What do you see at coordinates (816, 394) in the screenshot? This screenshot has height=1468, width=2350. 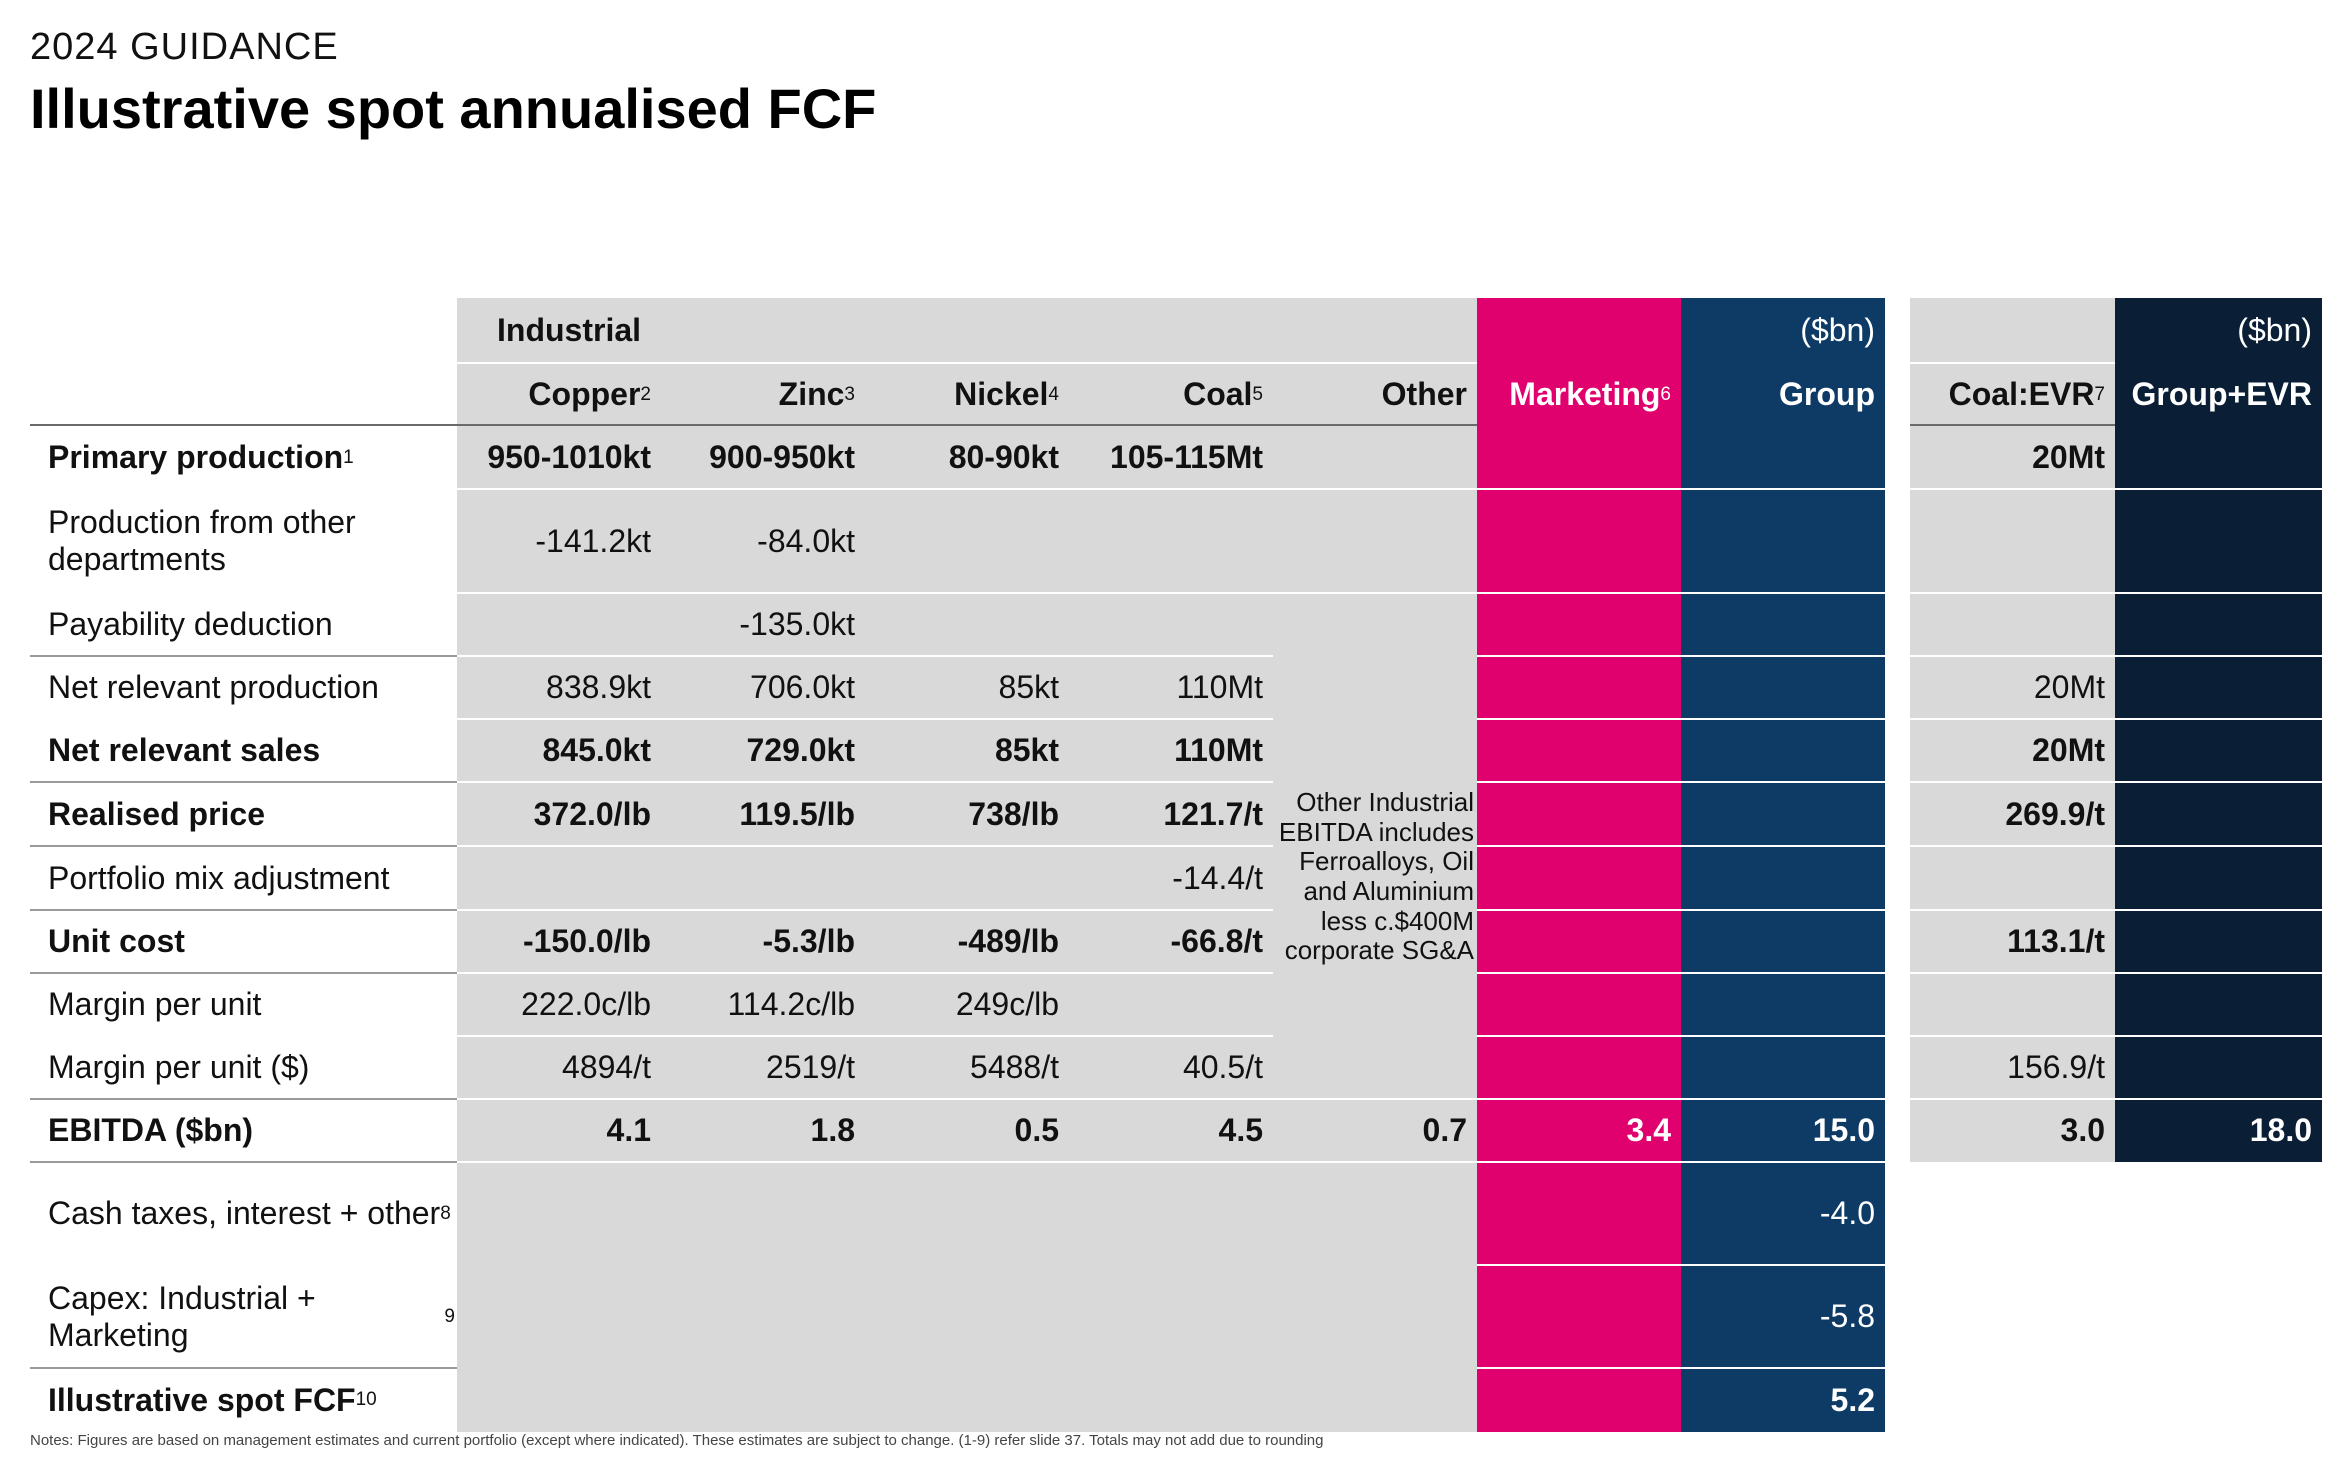 I see `column-header-zinc: Zinc 3` at bounding box center [816, 394].